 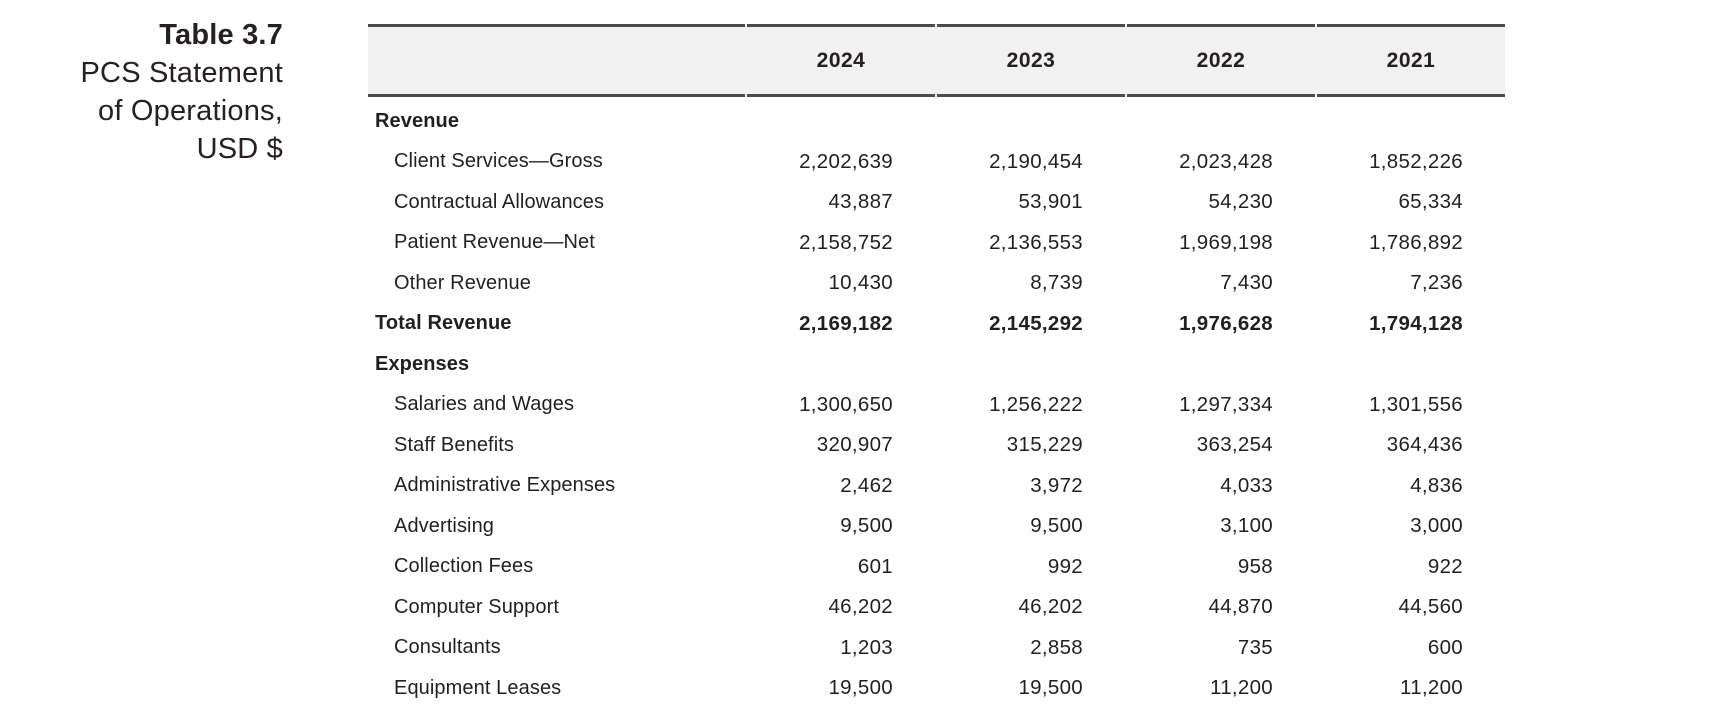 What do you see at coordinates (556, 60) in the screenshot?
I see `column-header-empty` at bounding box center [556, 60].